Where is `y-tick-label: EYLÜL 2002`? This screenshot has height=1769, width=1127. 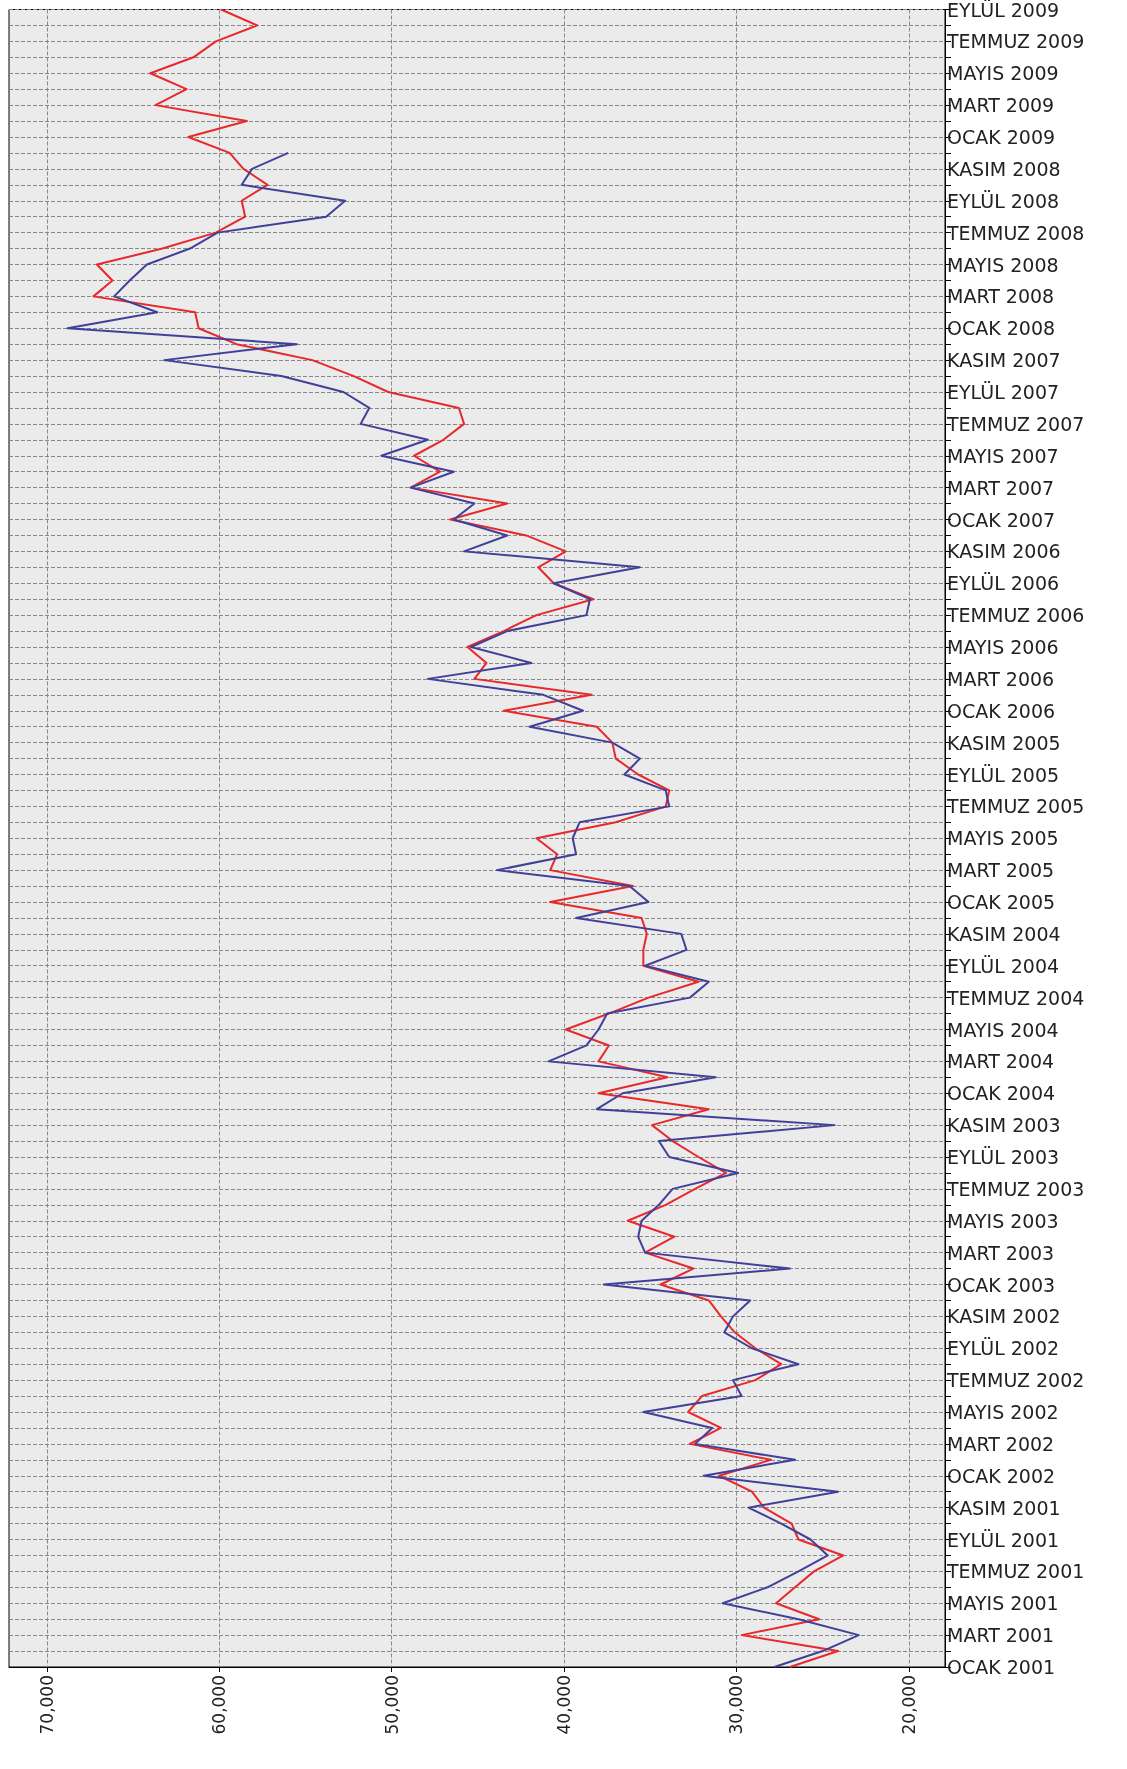 y-tick-label: EYLÜL 2002 is located at coordinates (1003, 1348).